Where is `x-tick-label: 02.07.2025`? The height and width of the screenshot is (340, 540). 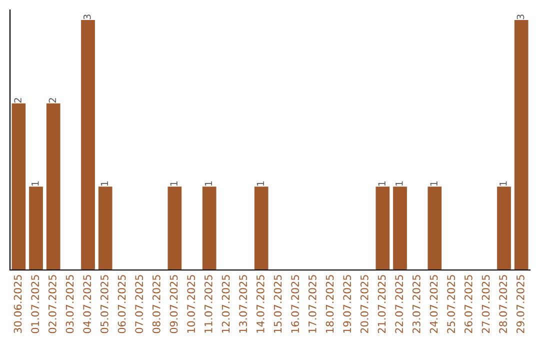 x-tick-label: 02.07.2025 is located at coordinates (52, 304).